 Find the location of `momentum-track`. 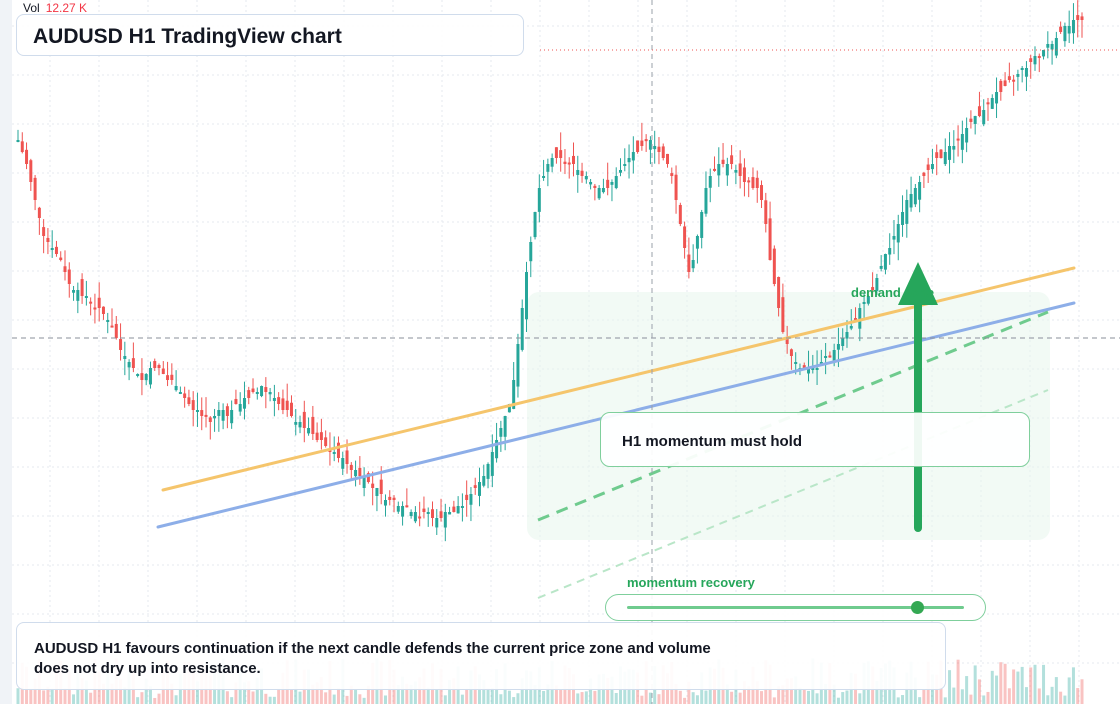

momentum-track is located at coordinates (795, 607).